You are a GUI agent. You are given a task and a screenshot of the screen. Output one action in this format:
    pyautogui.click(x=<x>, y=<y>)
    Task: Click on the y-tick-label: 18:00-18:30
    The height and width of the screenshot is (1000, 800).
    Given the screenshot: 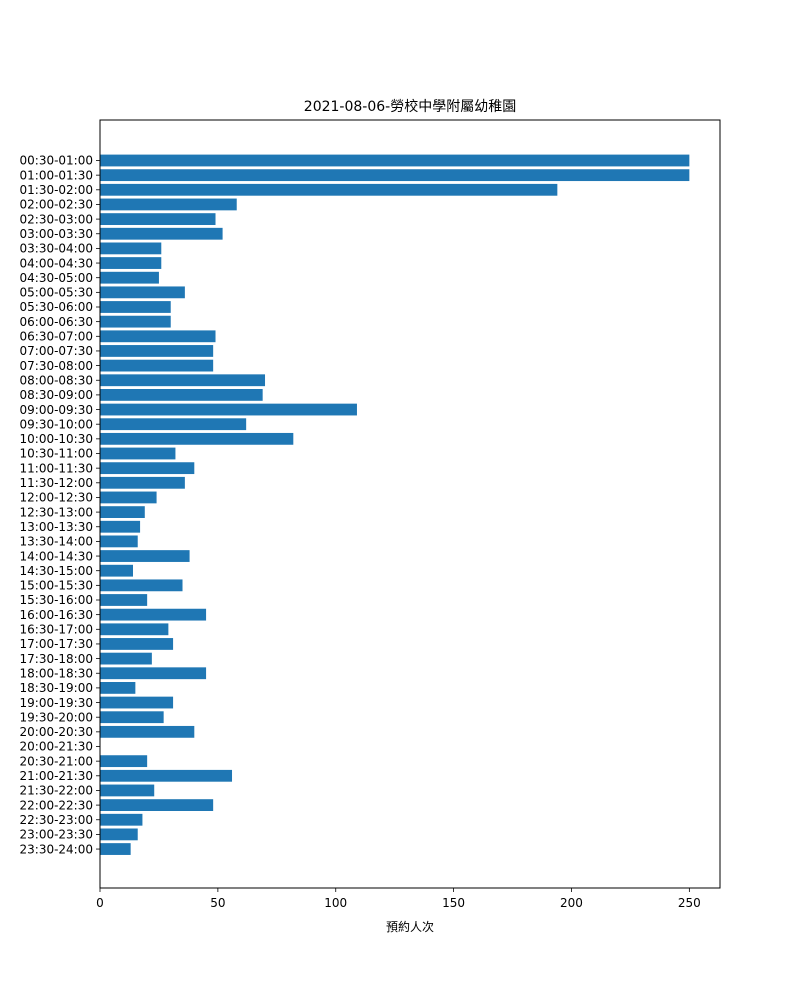 What is the action you would take?
    pyautogui.click(x=57, y=673)
    